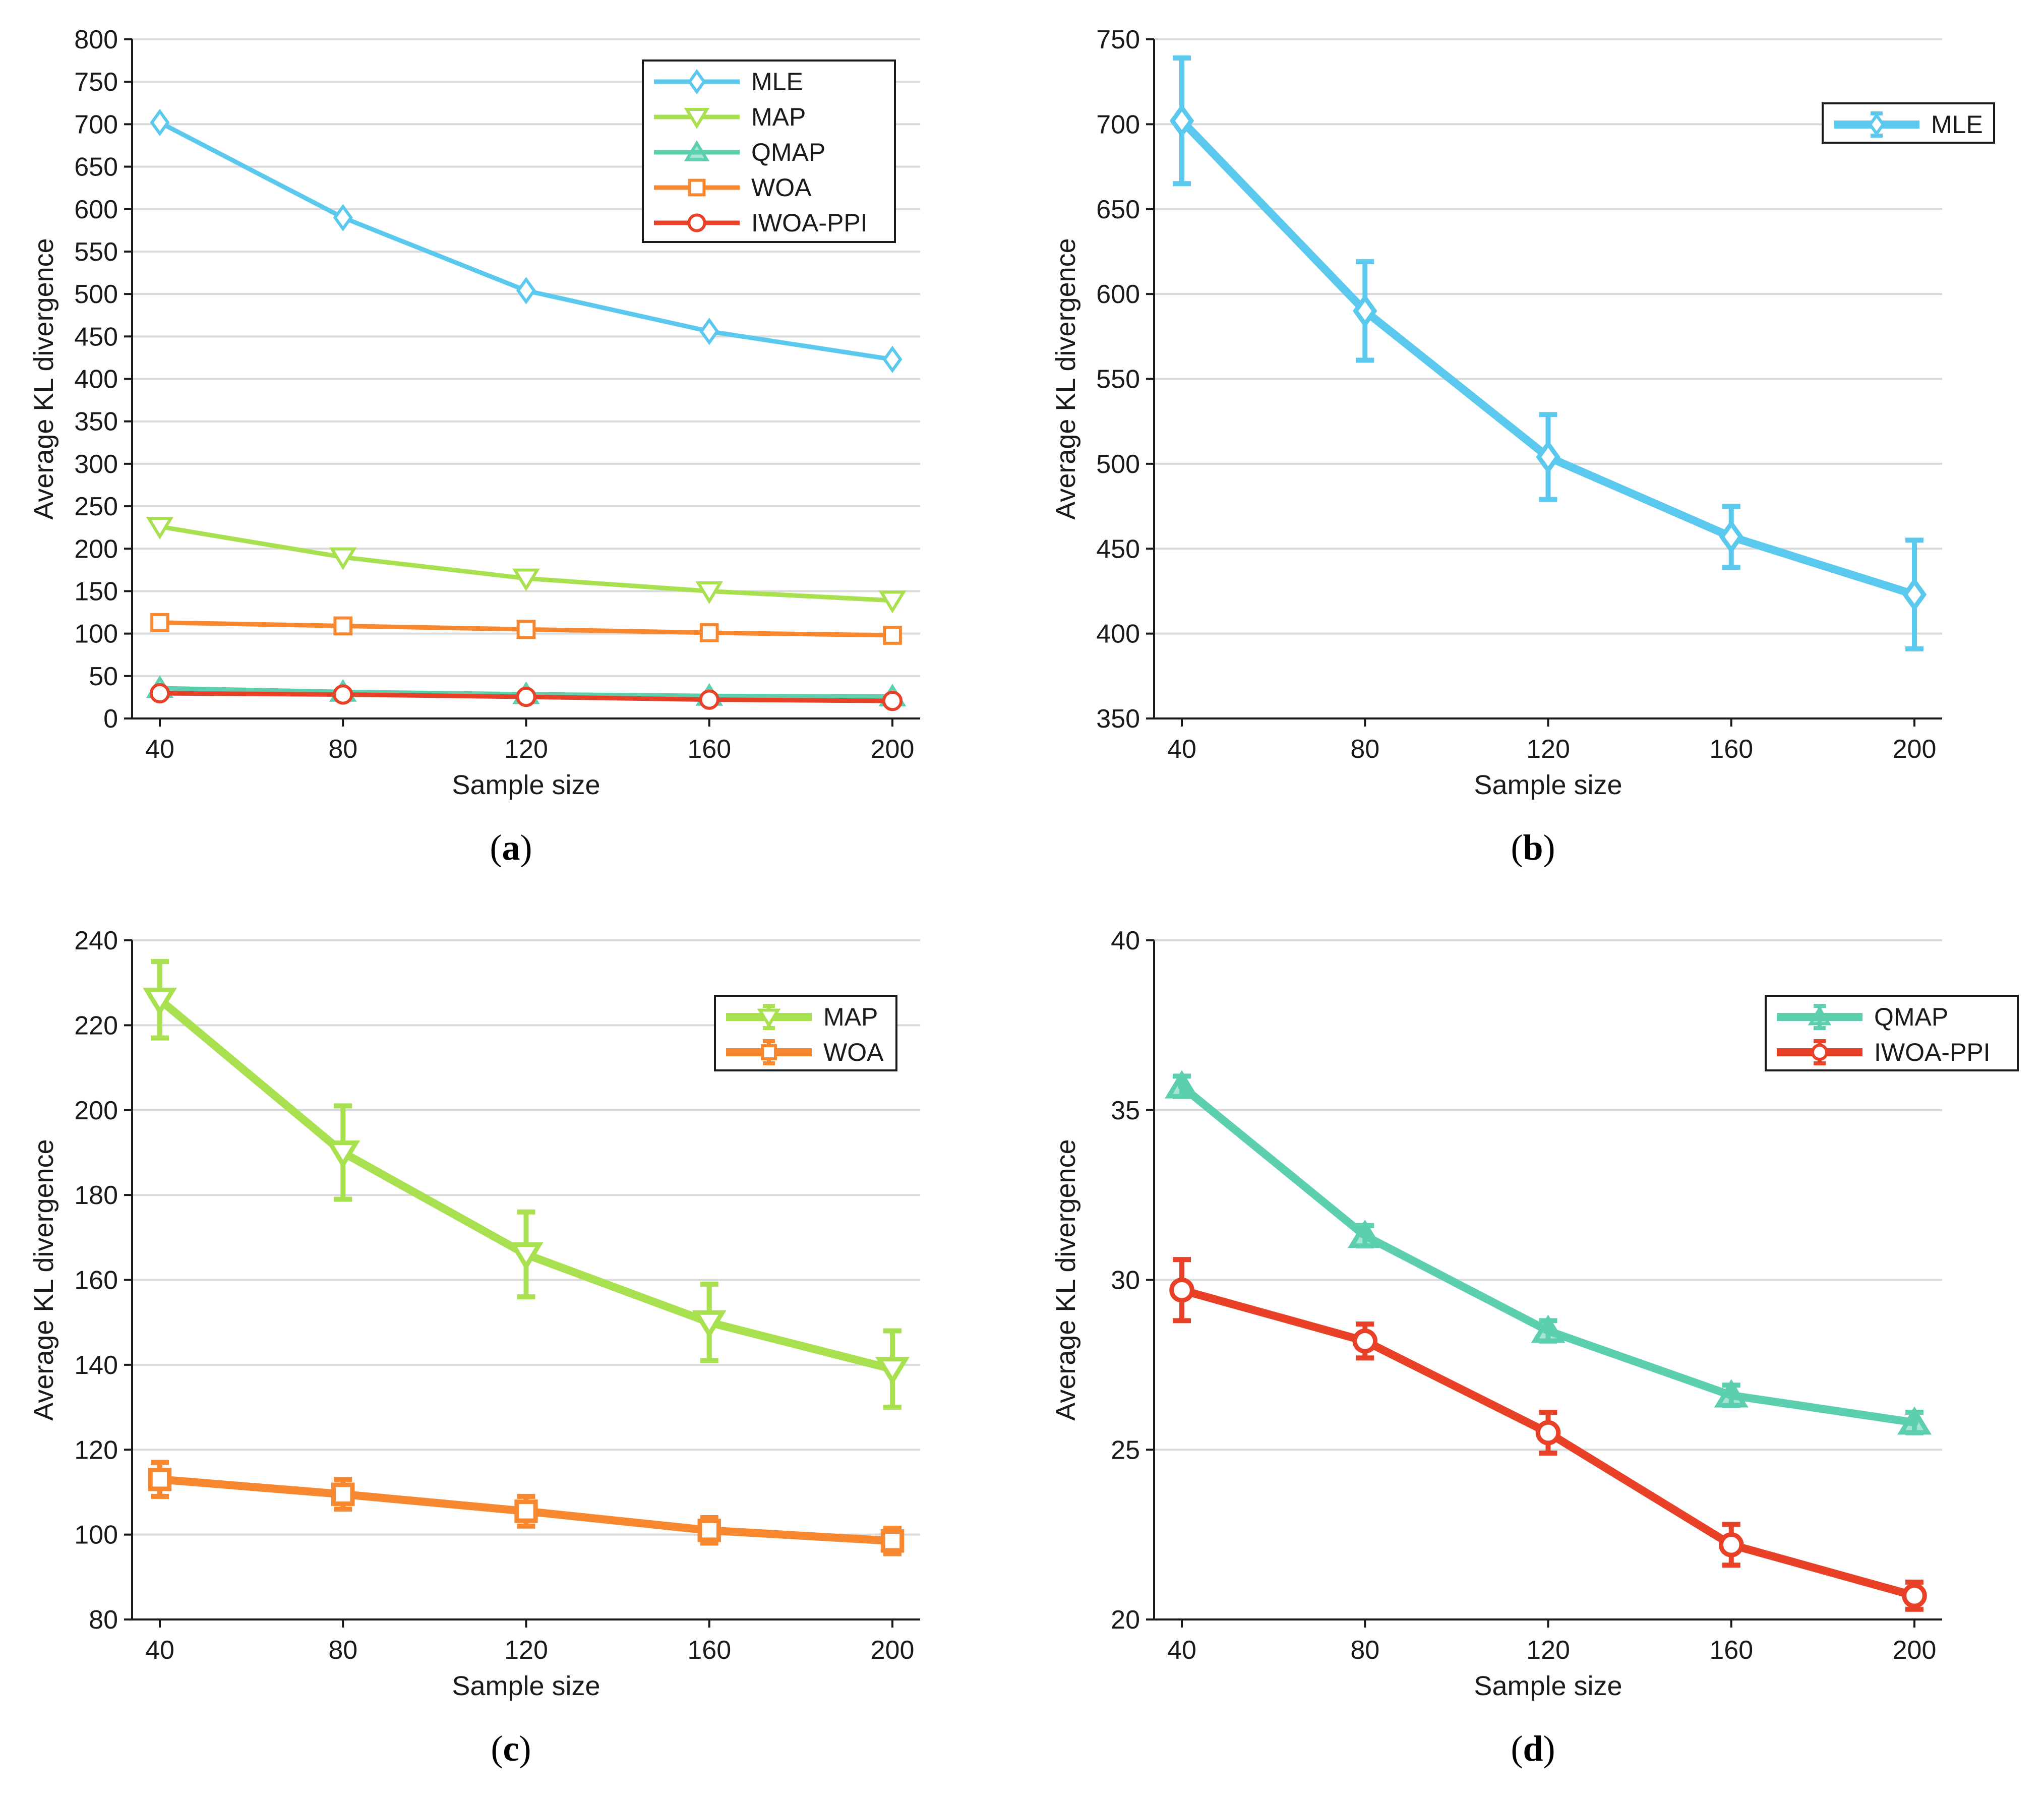 This screenshot has width=2044, height=1802. What do you see at coordinates (96, 39) in the screenshot?
I see `y-tick-label: 800` at bounding box center [96, 39].